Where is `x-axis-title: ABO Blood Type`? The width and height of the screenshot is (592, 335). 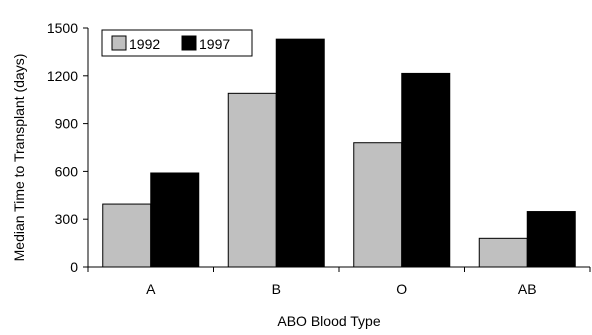 x-axis-title: ABO Blood Type is located at coordinates (328, 321).